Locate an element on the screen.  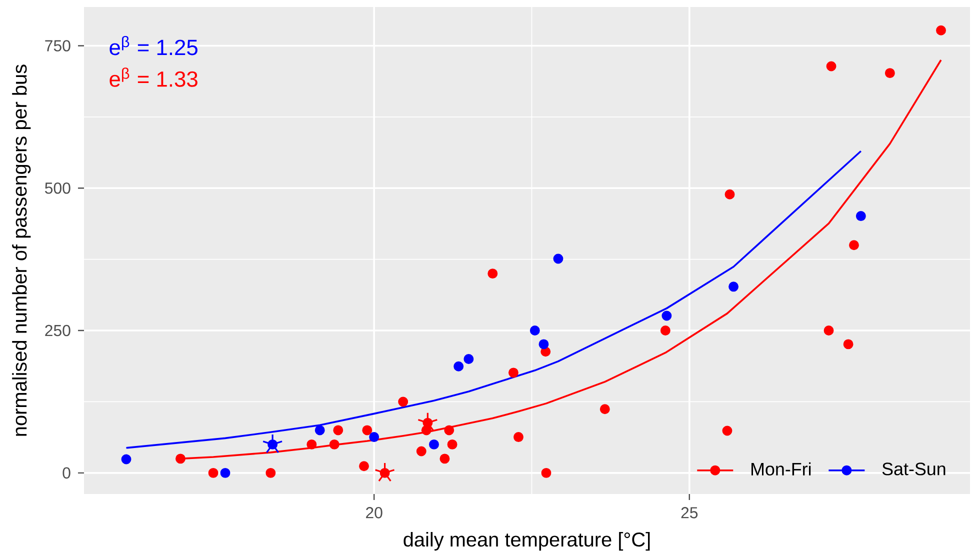
legend-label: Sat-Sun is located at coordinates (914, 469).